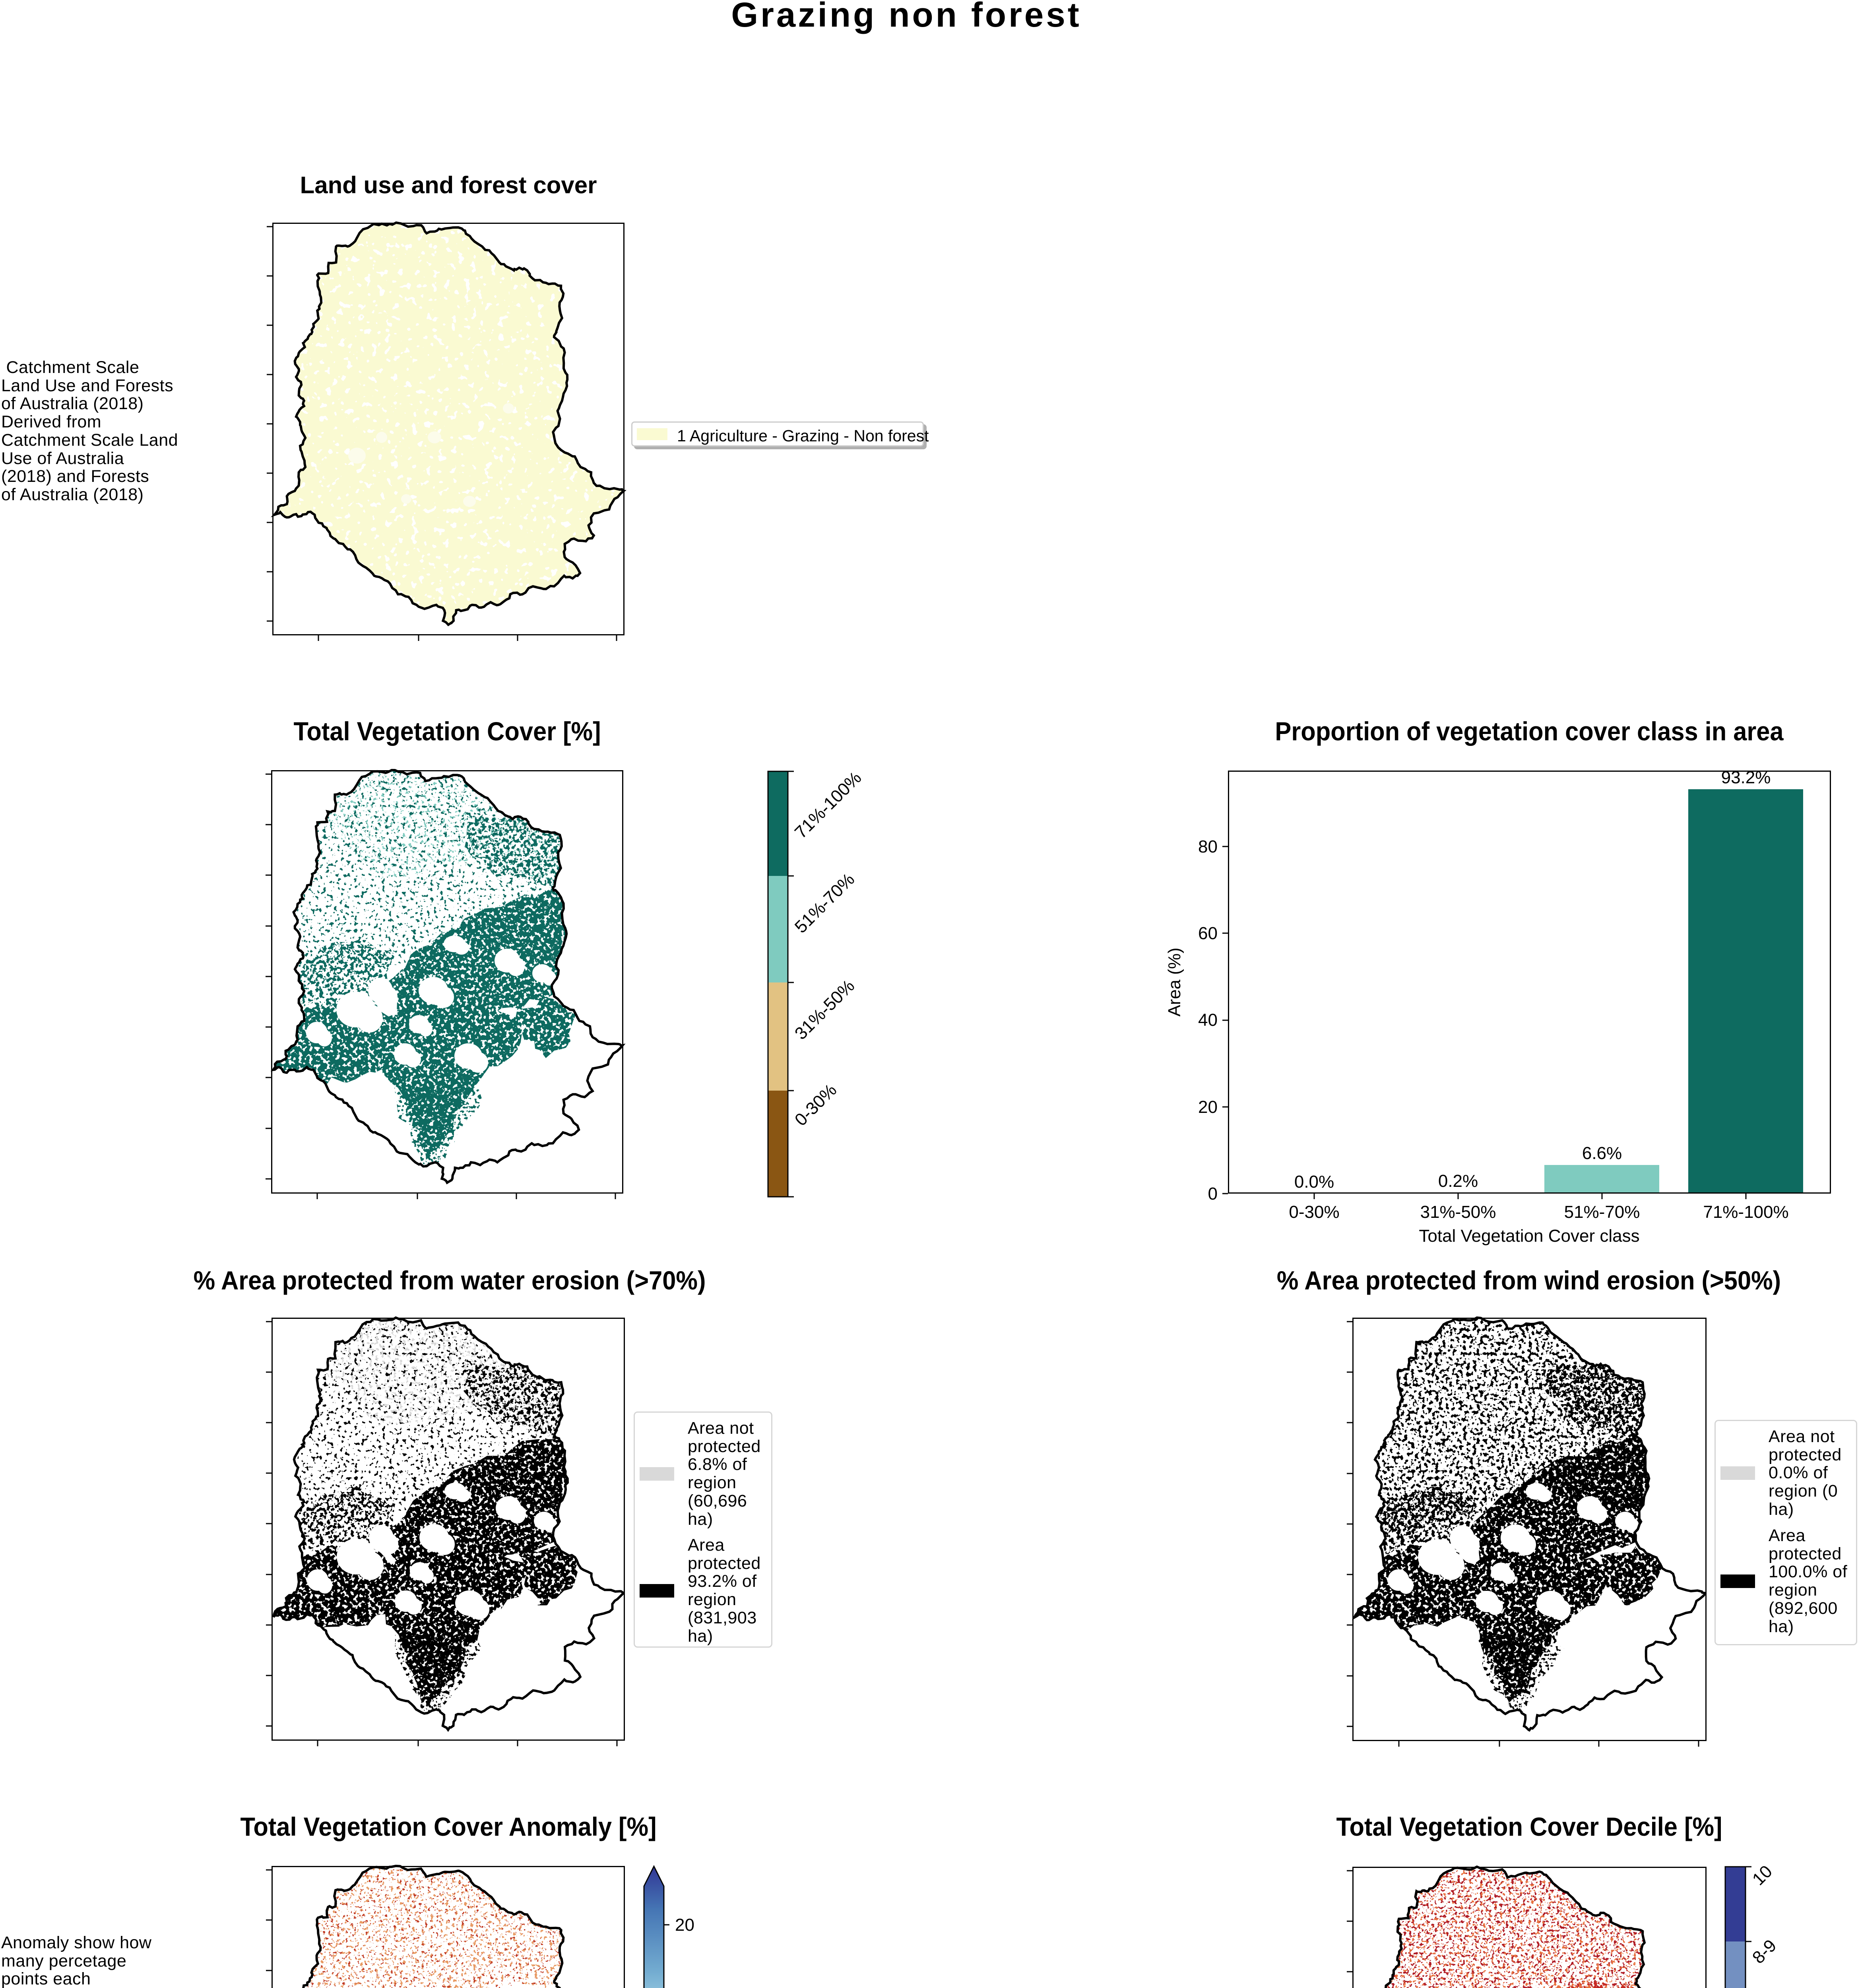 The image size is (1858, 1988). Describe the element at coordinates (1208, 1020) in the screenshot. I see `svg-text: 40` at that location.